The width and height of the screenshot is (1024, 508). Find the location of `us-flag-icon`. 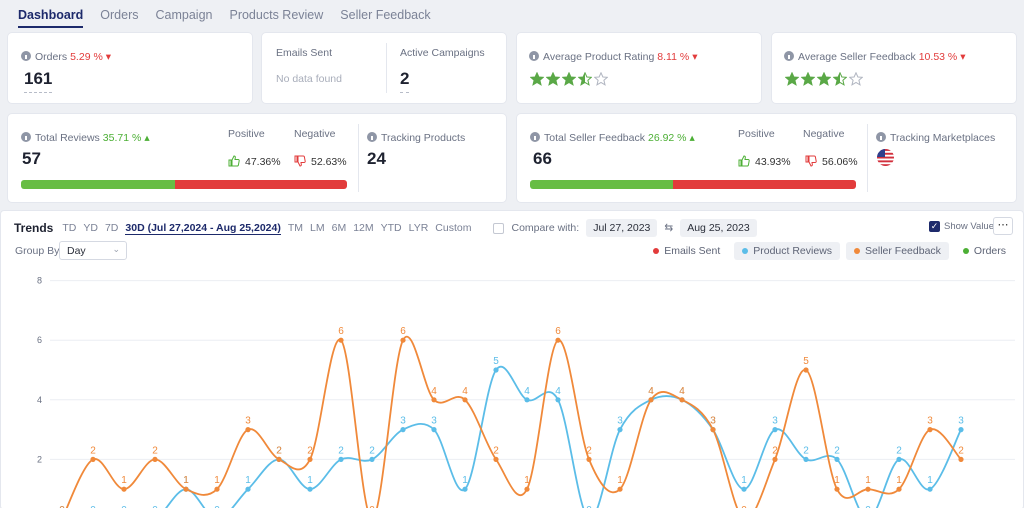

us-flag-icon is located at coordinates (885, 157).